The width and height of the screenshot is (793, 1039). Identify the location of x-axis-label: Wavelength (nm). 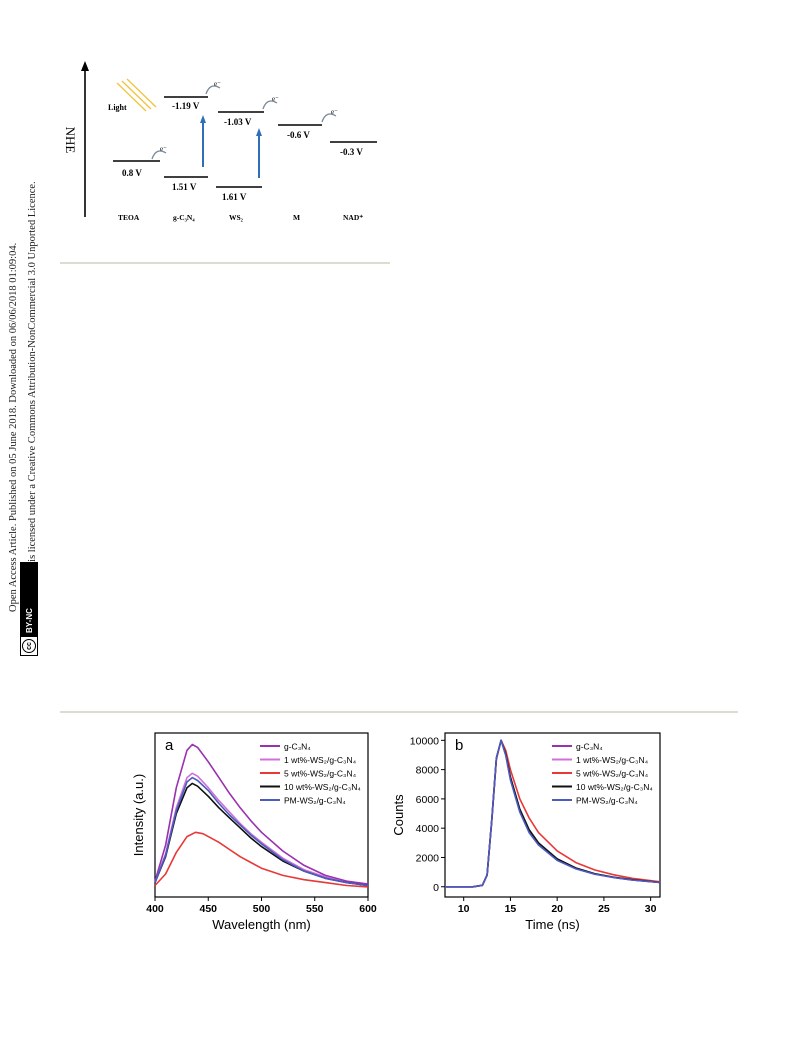
(261, 924).